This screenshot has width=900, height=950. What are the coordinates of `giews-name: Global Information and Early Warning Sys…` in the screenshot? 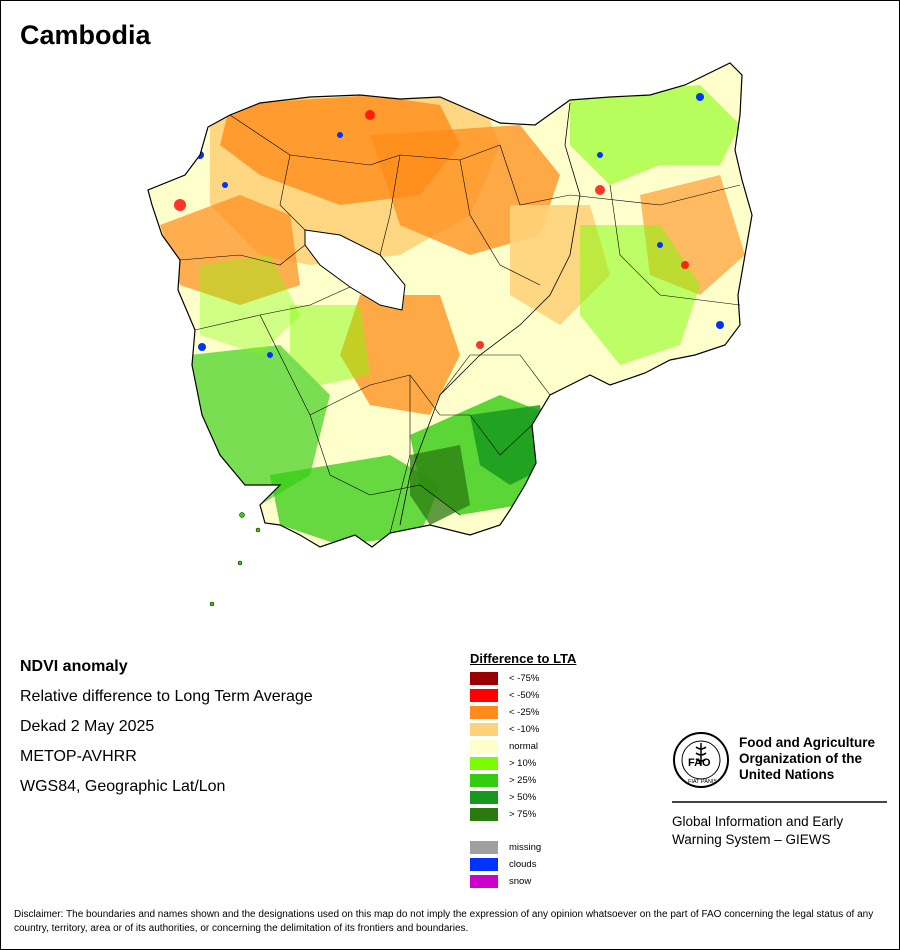 It's located at (758, 830).